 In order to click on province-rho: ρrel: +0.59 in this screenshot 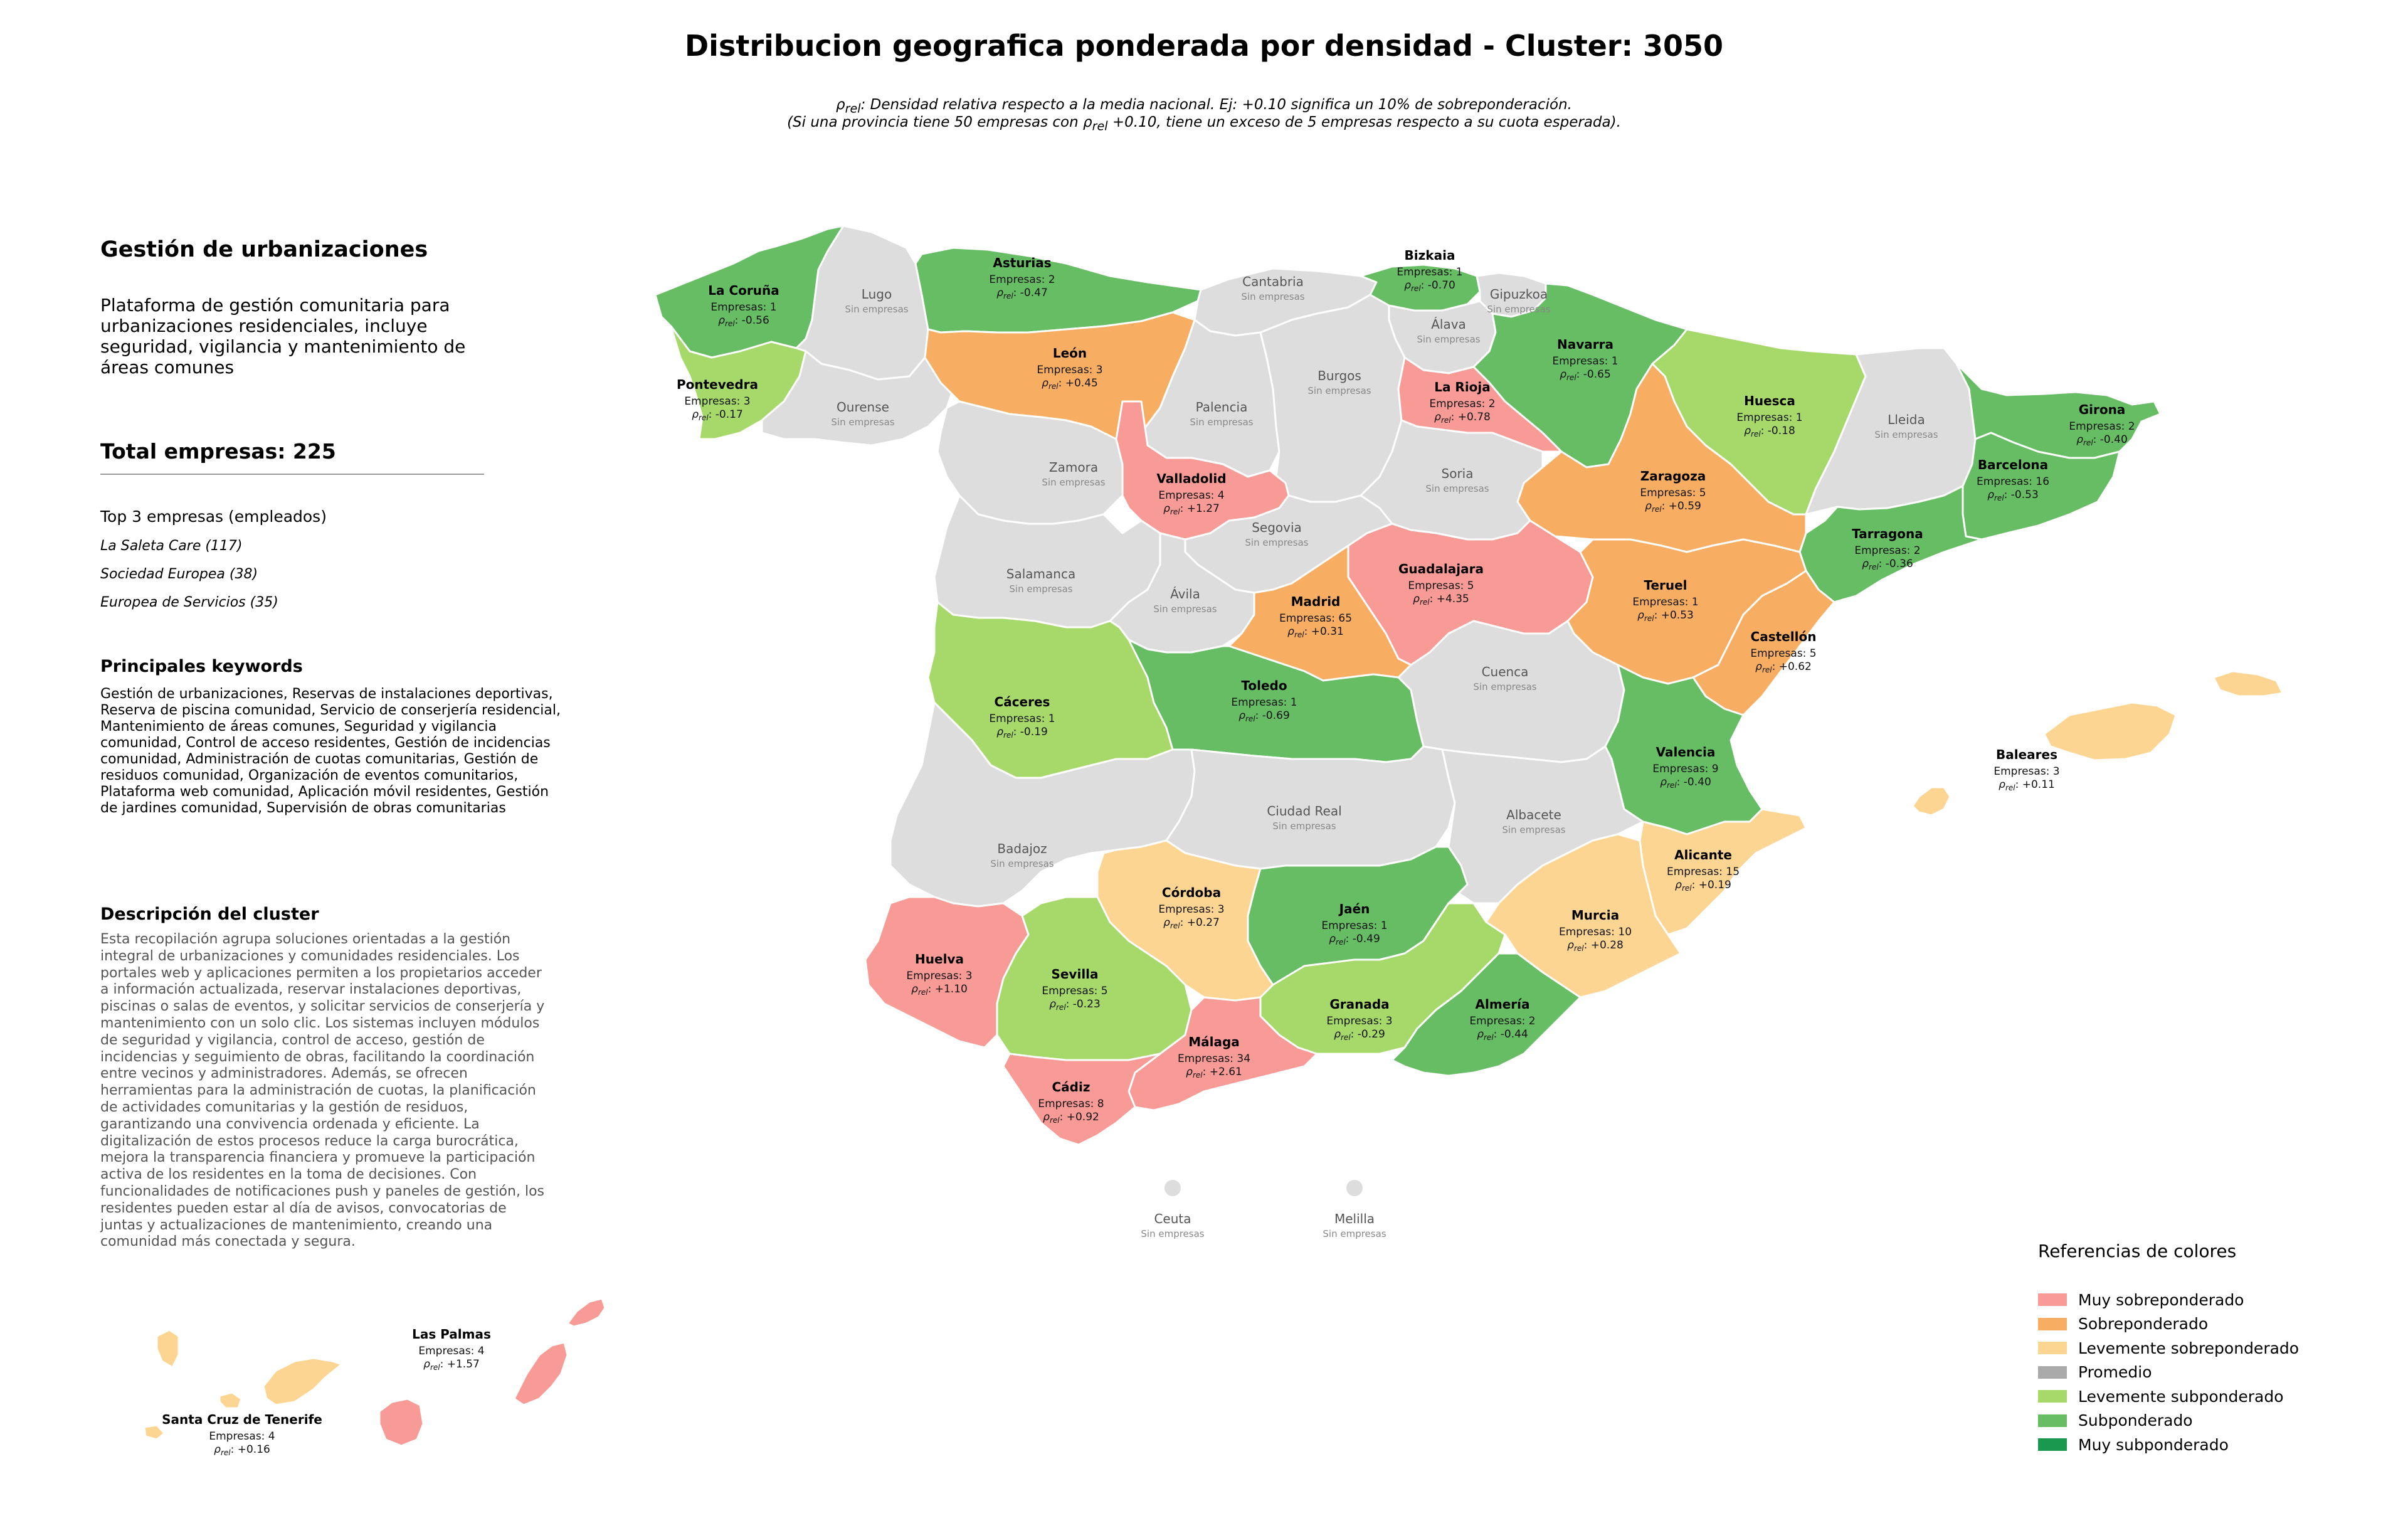, I will do `click(1673, 507)`.